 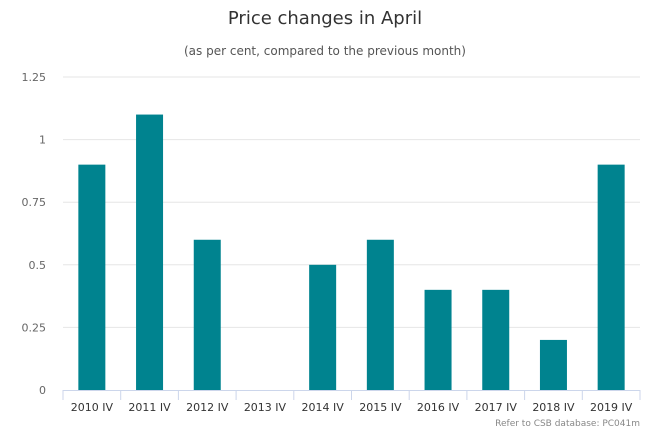 What do you see at coordinates (92, 407) in the screenshot?
I see `x-tick-label: 2010 IV` at bounding box center [92, 407].